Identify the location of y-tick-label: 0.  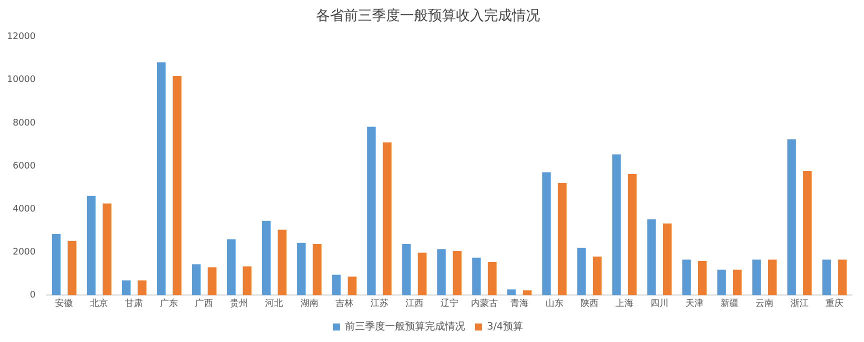
(33, 295).